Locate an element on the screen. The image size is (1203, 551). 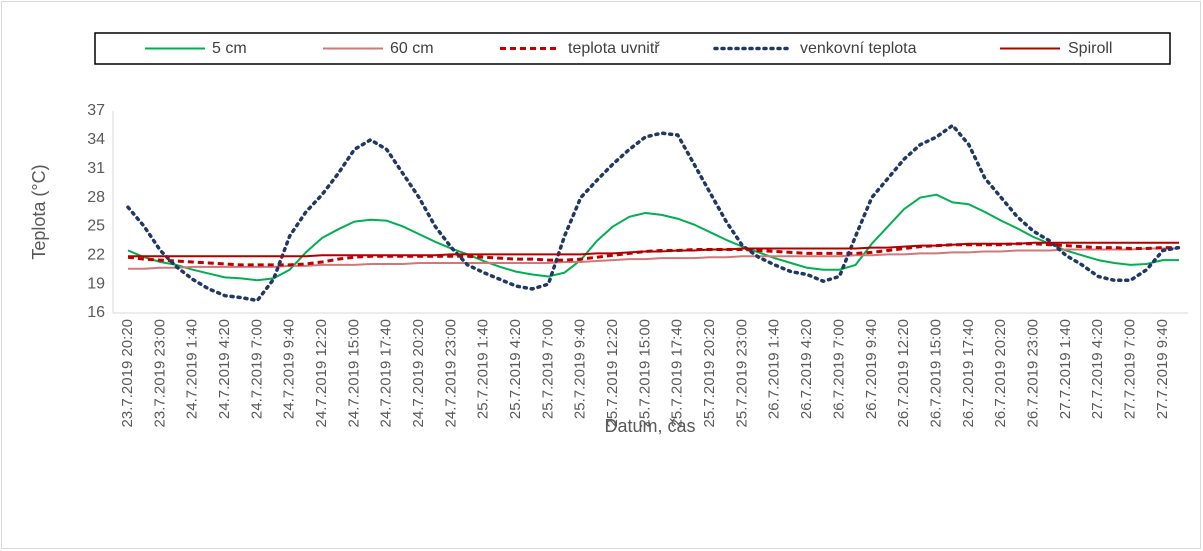
x-tick-label: 24.7.2019 9:40 is located at coordinates (289, 369).